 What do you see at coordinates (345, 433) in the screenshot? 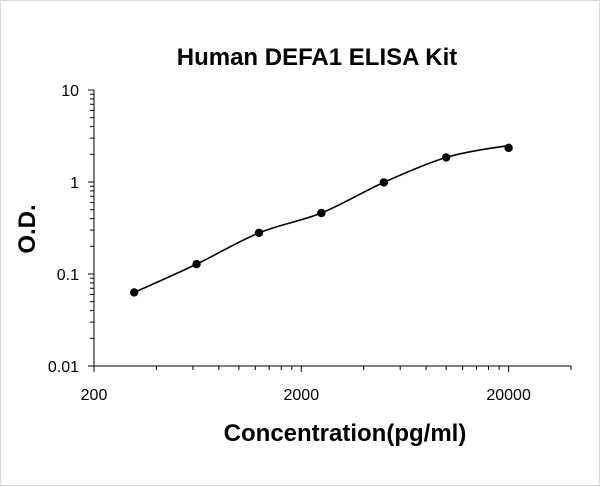
I see `x-axis-title: Concentration(pg/ml)` at bounding box center [345, 433].